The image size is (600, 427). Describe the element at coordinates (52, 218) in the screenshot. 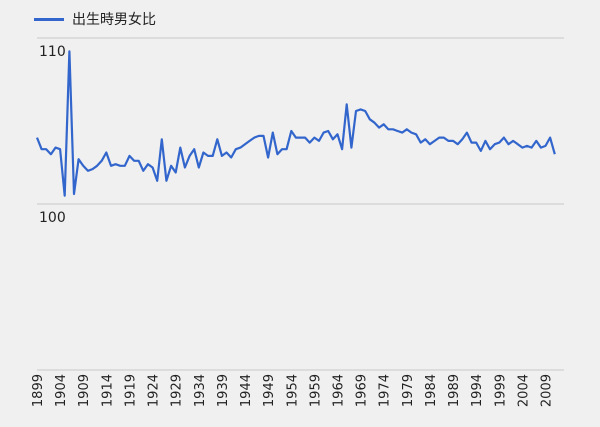

I see `y-tick-label-100: 100` at that location.